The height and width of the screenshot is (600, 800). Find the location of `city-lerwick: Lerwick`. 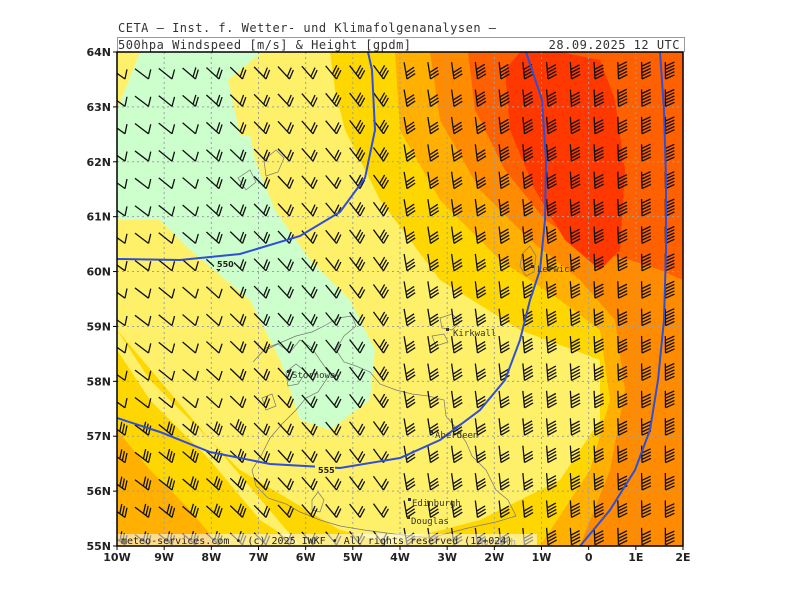

city-lerwick: Lerwick is located at coordinates (556, 270).